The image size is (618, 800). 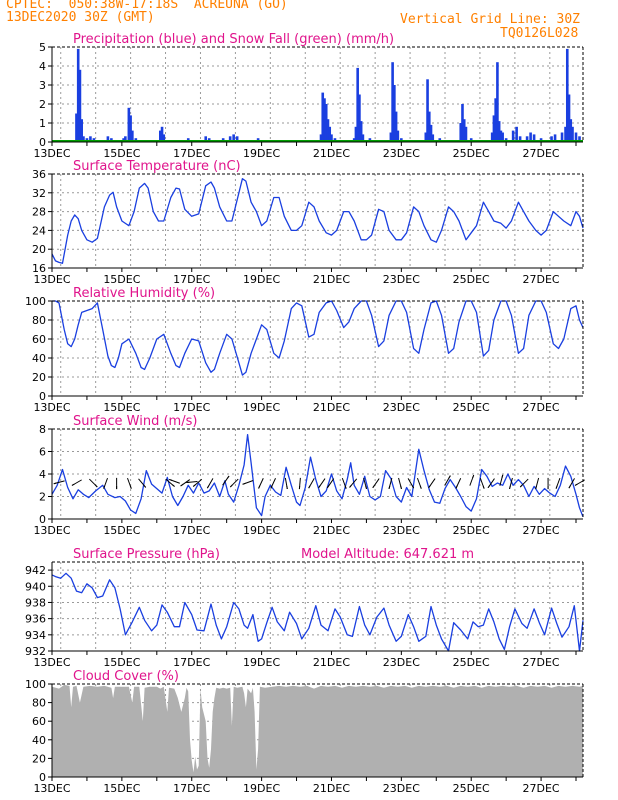 I want to click on header-code: TQ0126L028, so click(x=539, y=33).